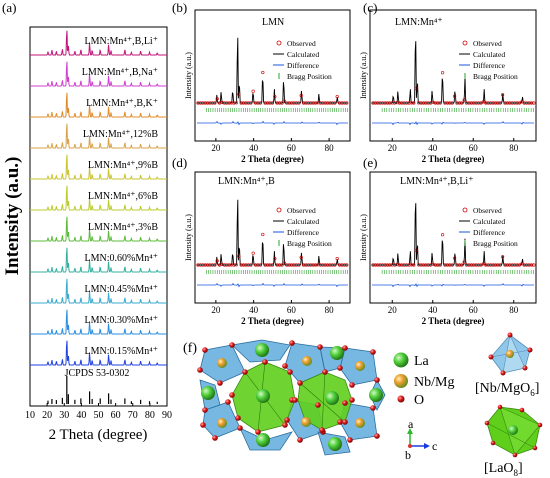 The height and width of the screenshot is (478, 550). I want to click on xrd-trace: LMN:Mn⁴⁺,B,Li⁺, so click(98, 43).